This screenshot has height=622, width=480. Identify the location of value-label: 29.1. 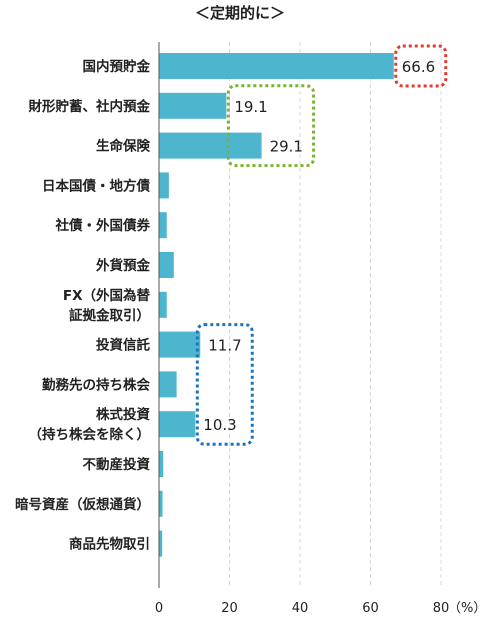
(286, 147).